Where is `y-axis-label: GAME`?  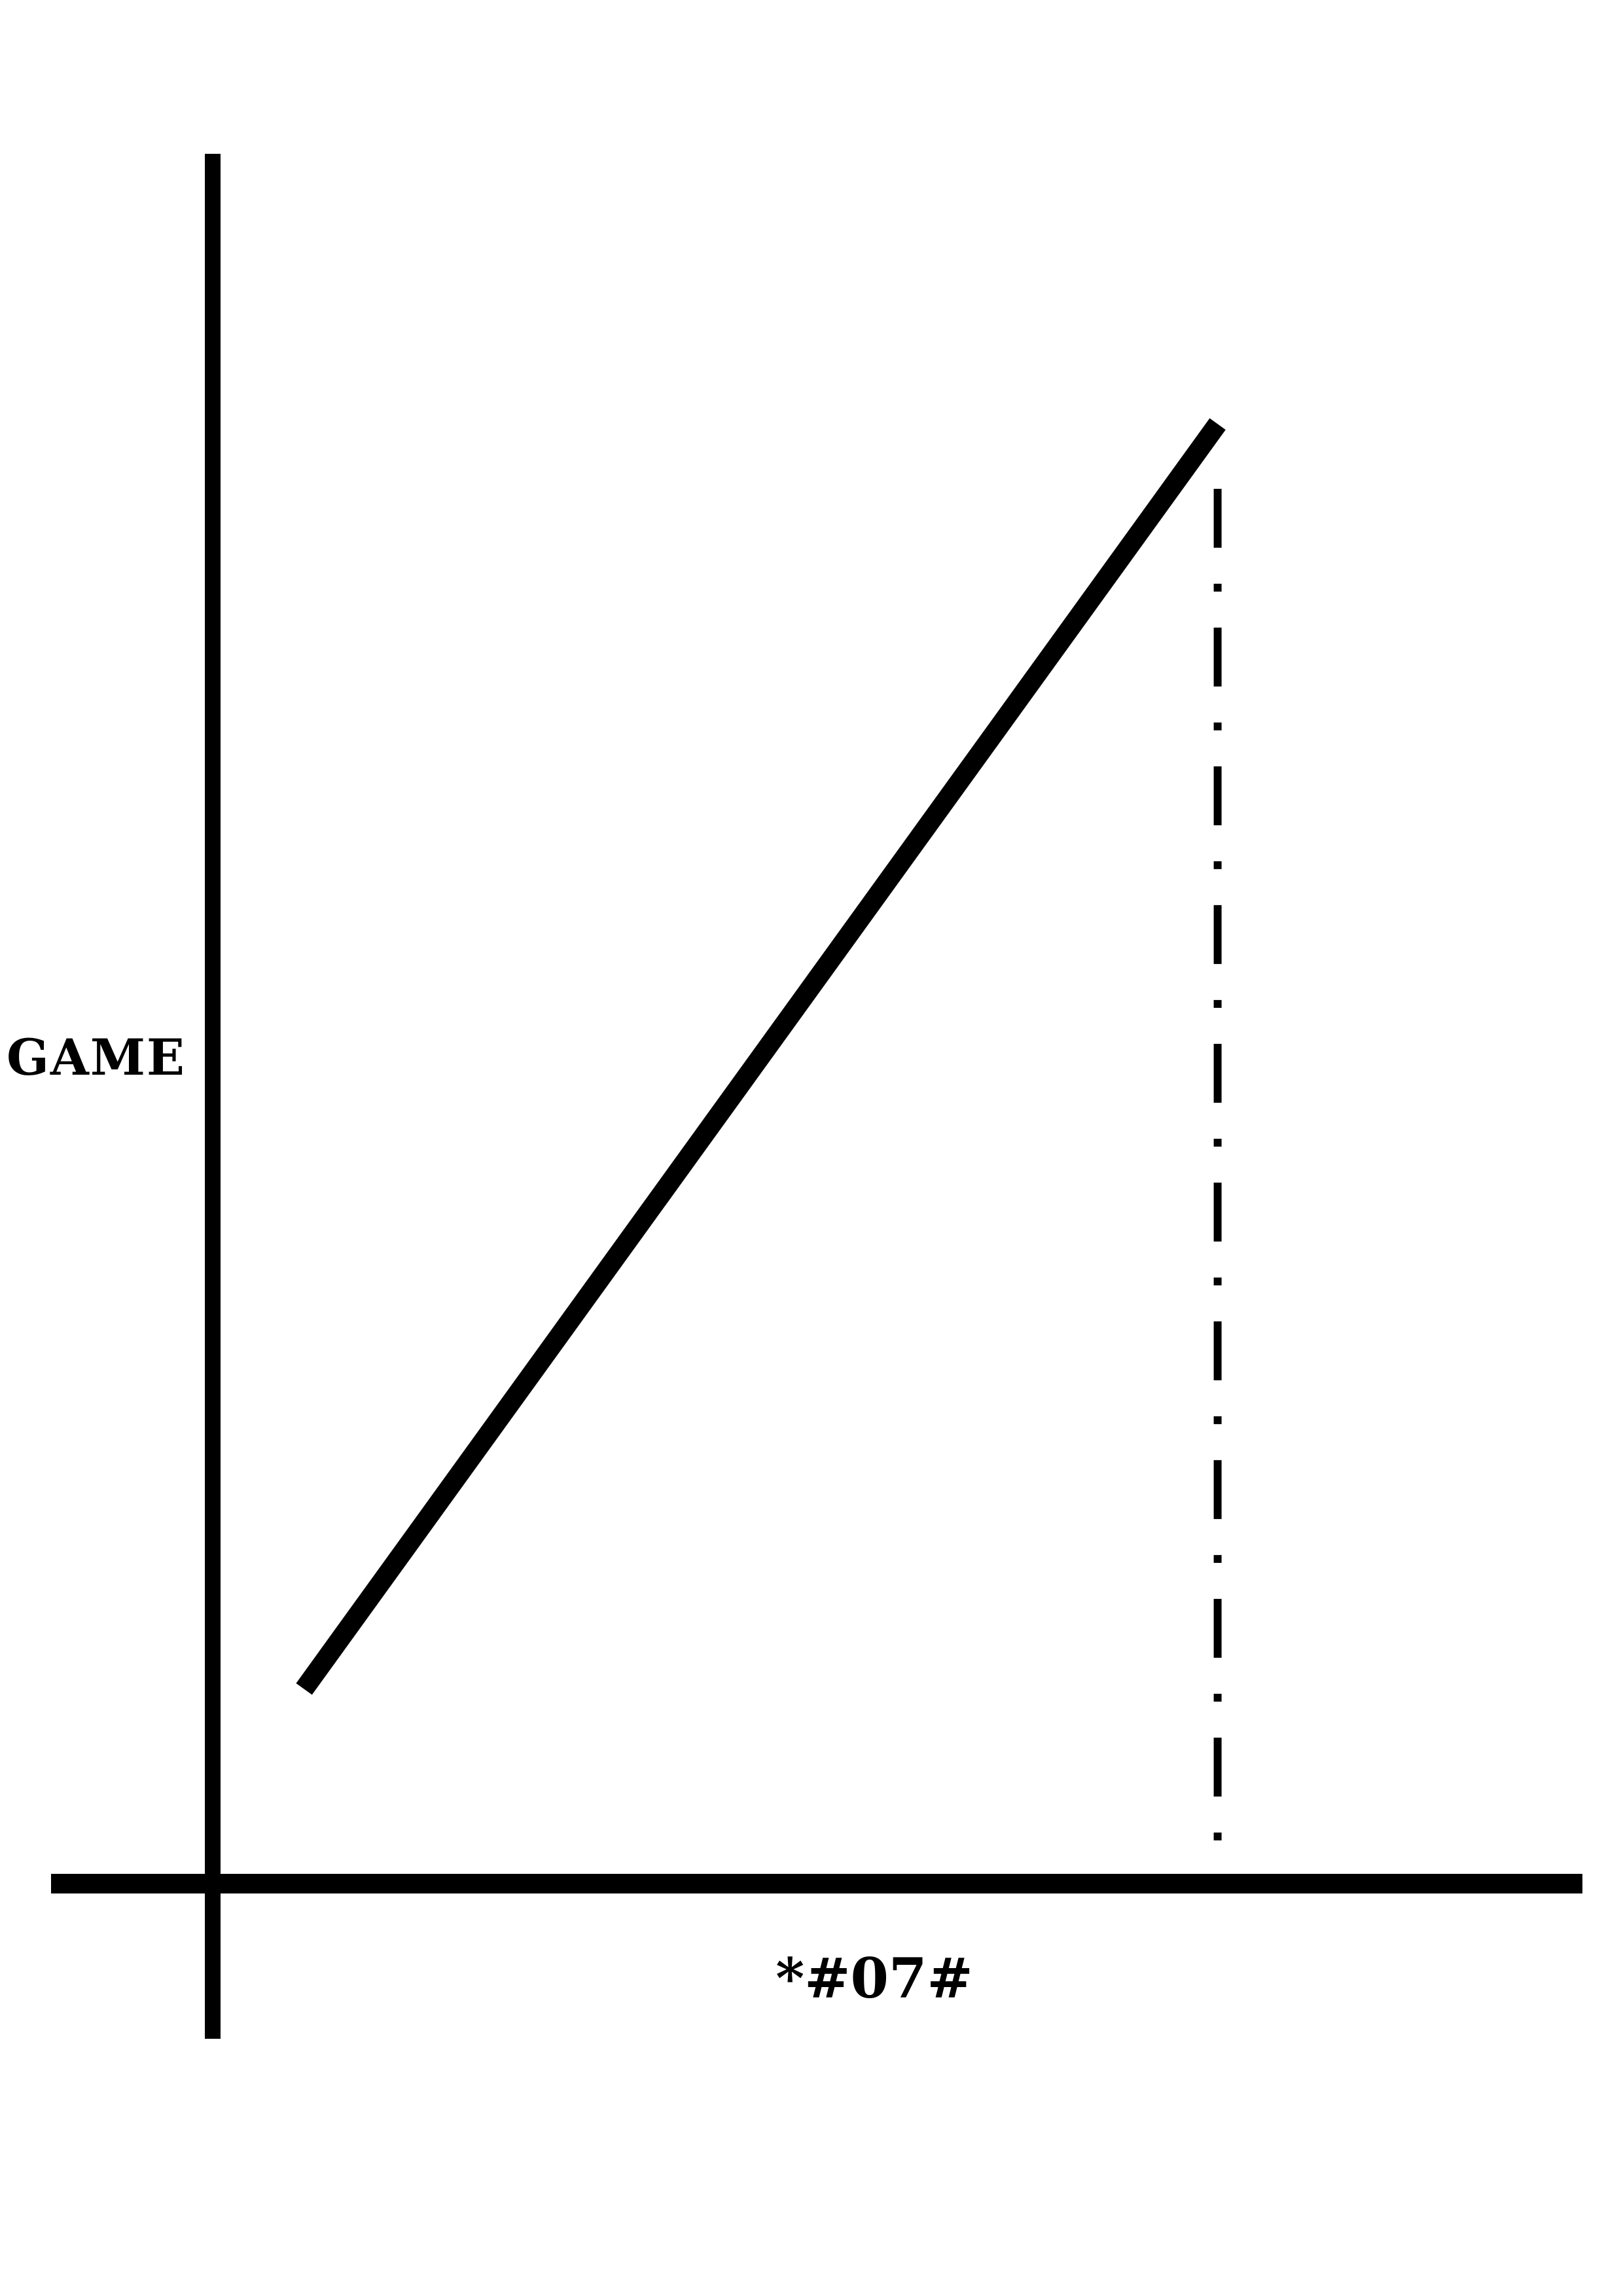 y-axis-label: GAME is located at coordinates (97, 1057).